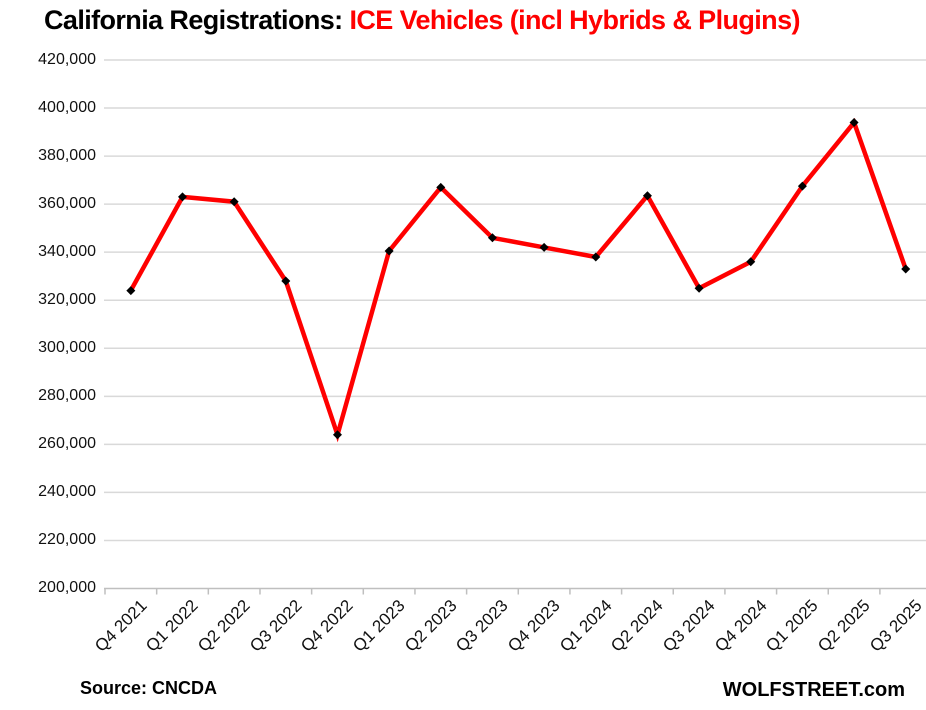 This screenshot has height=710, width=926. I want to click on y-axis-label: 380,000, so click(67, 155).